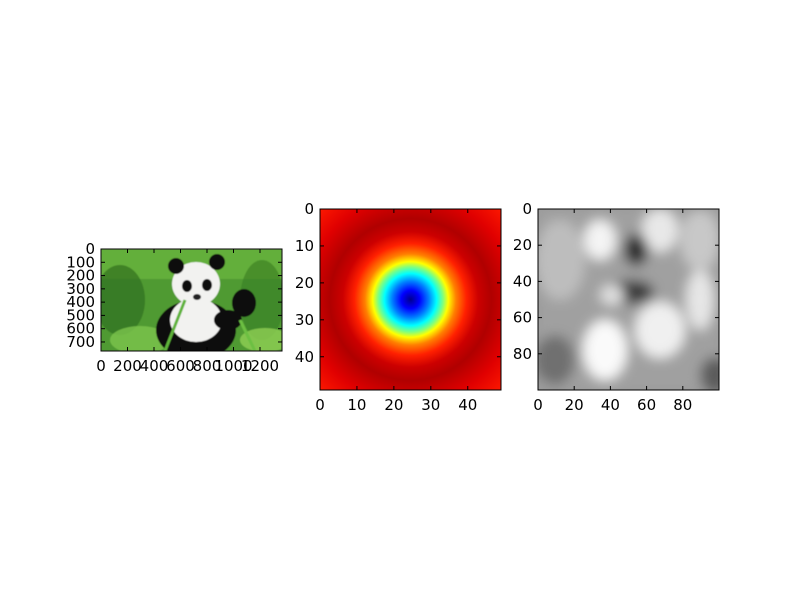 This screenshot has width=800, height=600. Describe the element at coordinates (154, 366) in the screenshot. I see `x-tick-label: 400` at that location.